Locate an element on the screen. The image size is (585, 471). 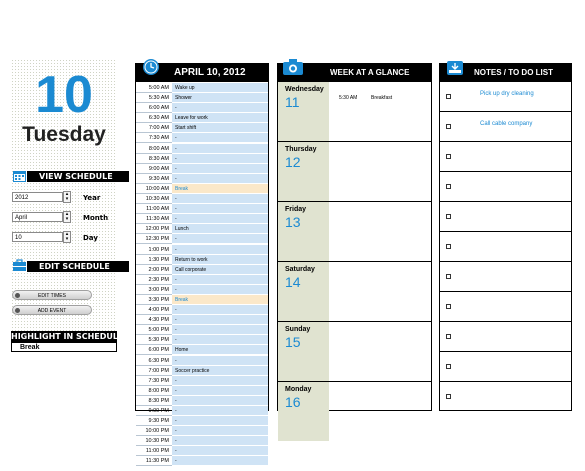
schedule-row: 5:00 PM - is located at coordinates (202, 330).